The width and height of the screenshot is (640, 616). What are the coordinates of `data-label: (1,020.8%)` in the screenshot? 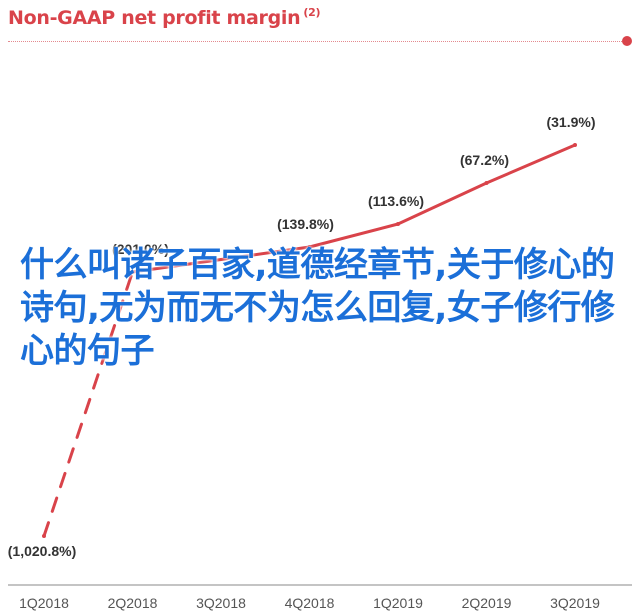 It's located at (42, 551).